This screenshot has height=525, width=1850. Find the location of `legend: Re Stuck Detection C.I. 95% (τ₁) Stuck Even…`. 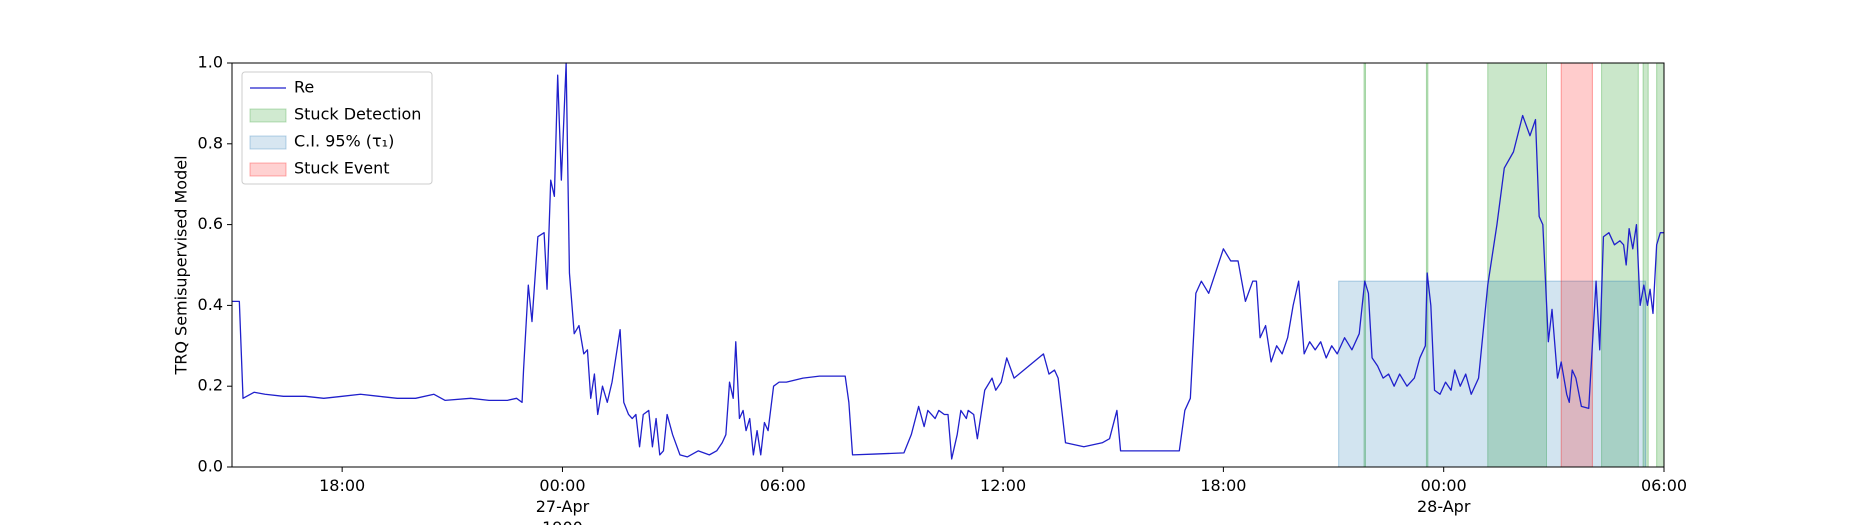

legend: Re Stuck Detection C.I. 95% (τ₁) Stuck Even… is located at coordinates (337, 128).